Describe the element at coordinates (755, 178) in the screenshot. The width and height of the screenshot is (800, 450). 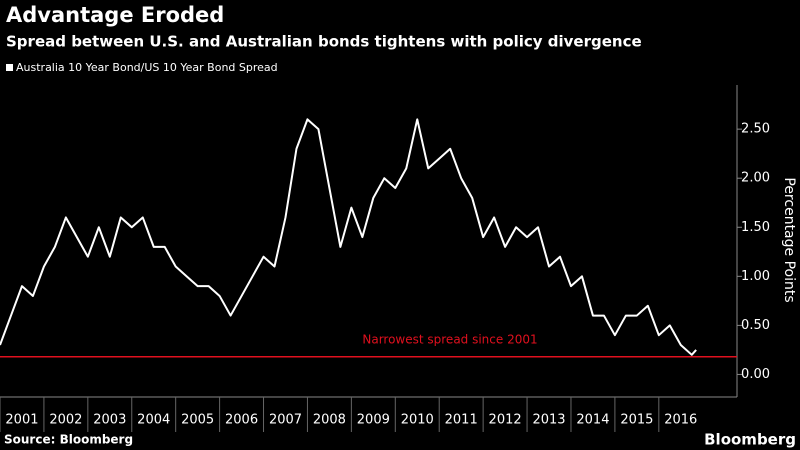
I see `y-tick-label: 2.00` at that location.